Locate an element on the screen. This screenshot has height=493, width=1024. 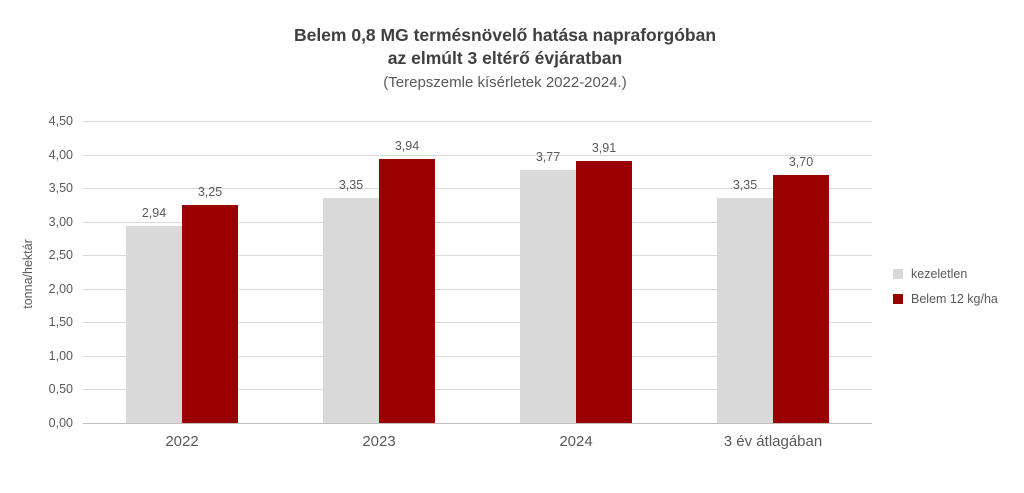
bar-value-label: 3,70 is located at coordinates (801, 162).